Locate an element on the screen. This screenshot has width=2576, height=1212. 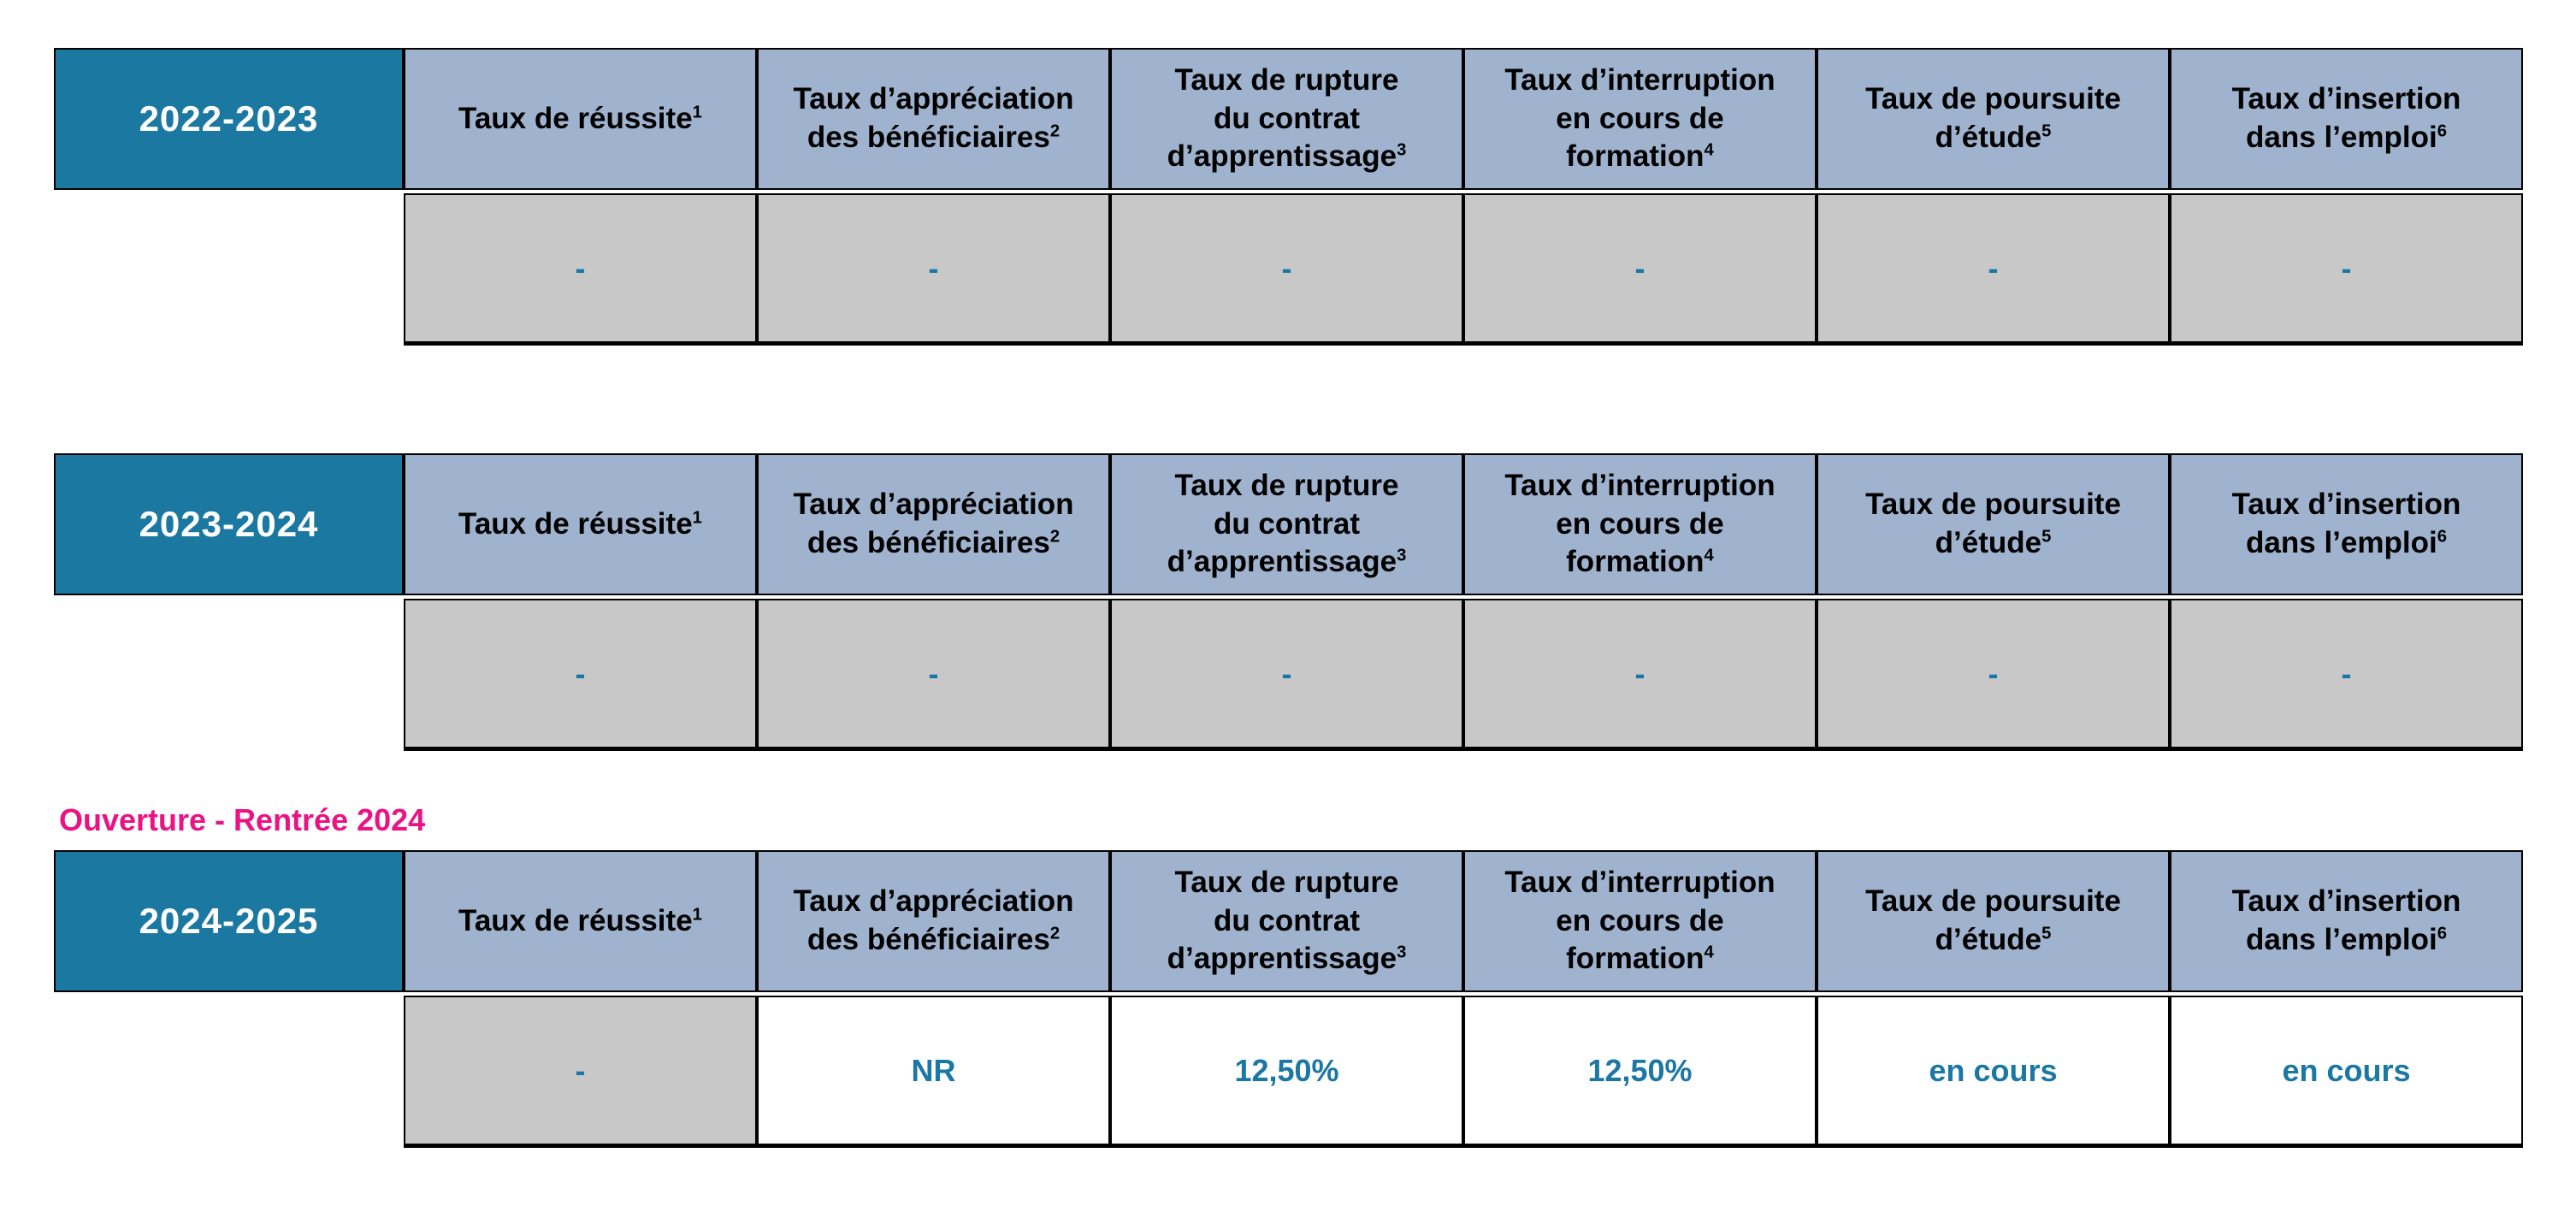
year-cell: 2023-2024 is located at coordinates (229, 524).